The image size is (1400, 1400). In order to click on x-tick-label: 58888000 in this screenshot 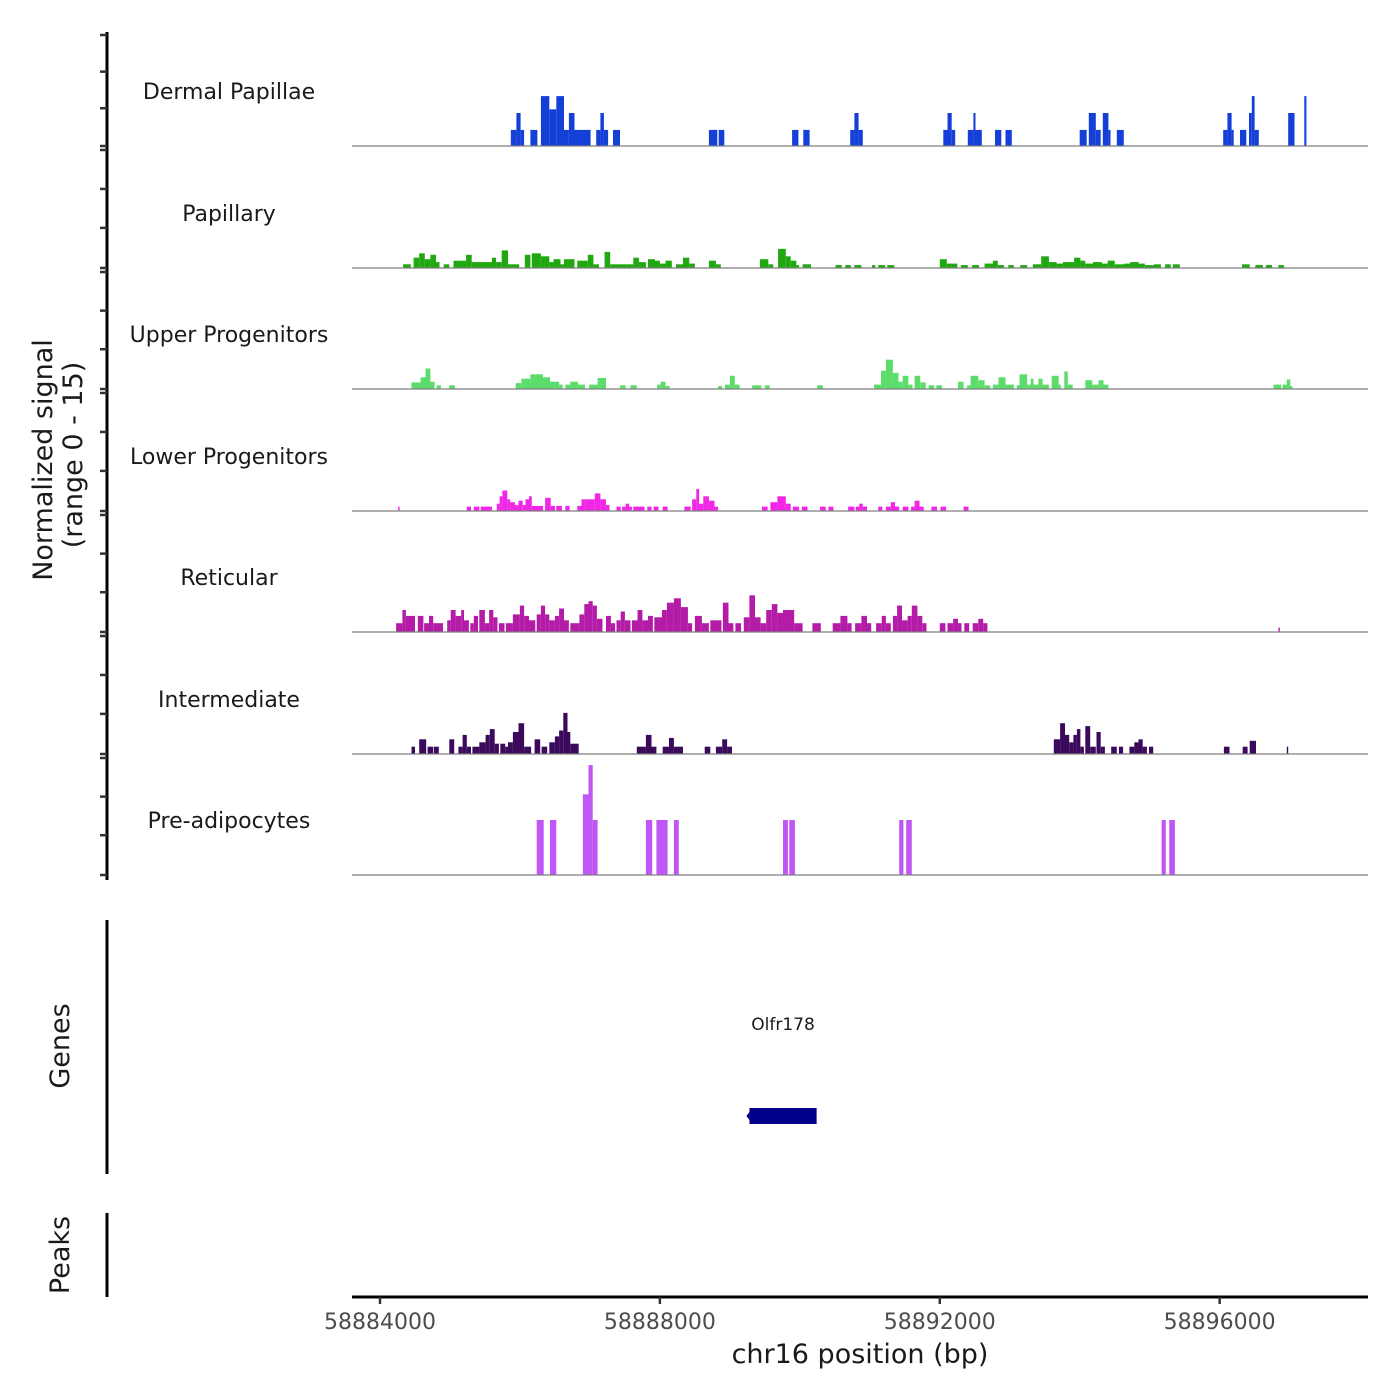, I will do `click(660, 1322)`.